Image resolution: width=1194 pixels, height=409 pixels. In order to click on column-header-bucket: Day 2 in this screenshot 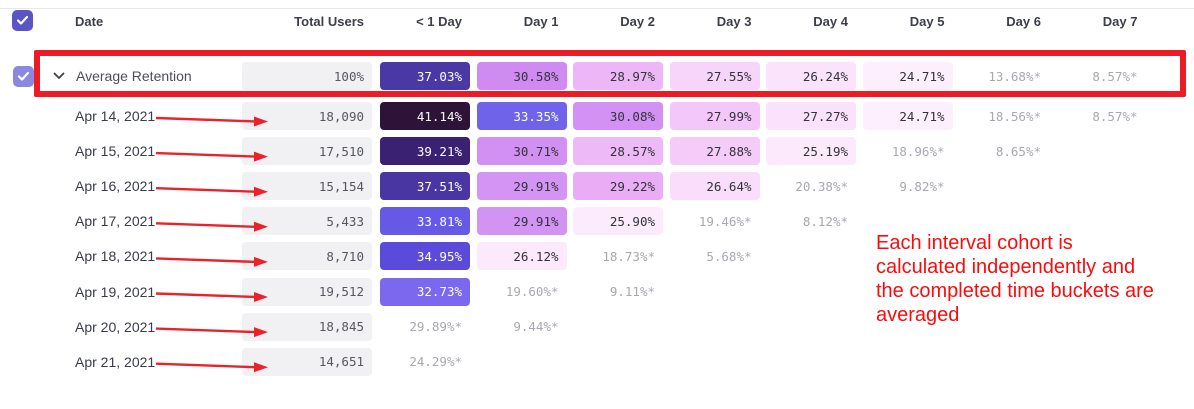, I will do `click(637, 21)`.